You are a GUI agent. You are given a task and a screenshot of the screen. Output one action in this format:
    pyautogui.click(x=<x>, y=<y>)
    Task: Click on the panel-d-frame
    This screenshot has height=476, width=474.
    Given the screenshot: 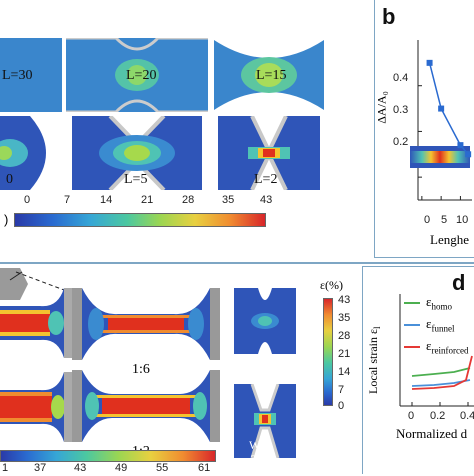 What is the action you would take?
    pyautogui.click(x=418, y=370)
    